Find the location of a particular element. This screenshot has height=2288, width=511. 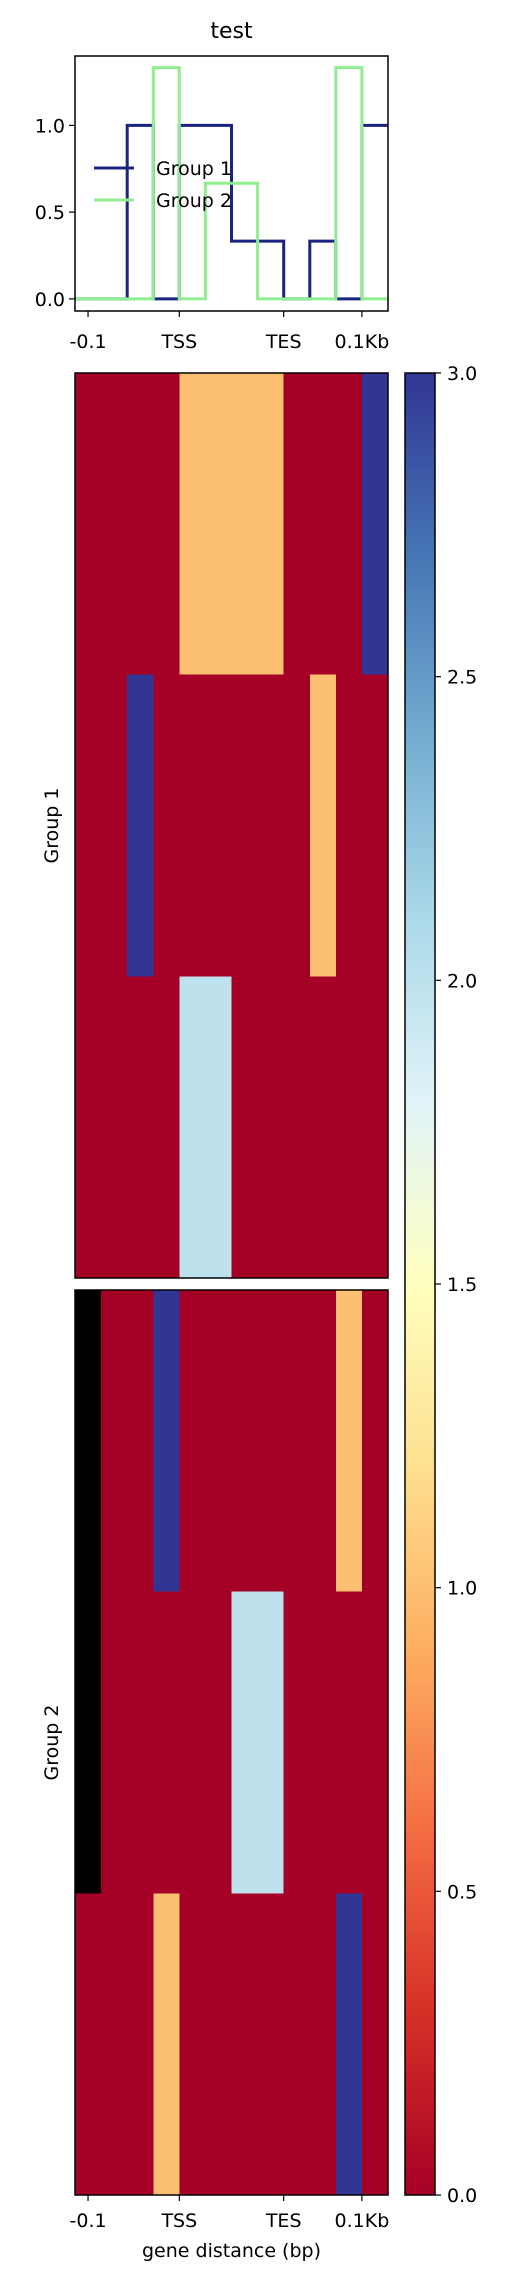

legend-label: Group 2 is located at coordinates (194, 201).